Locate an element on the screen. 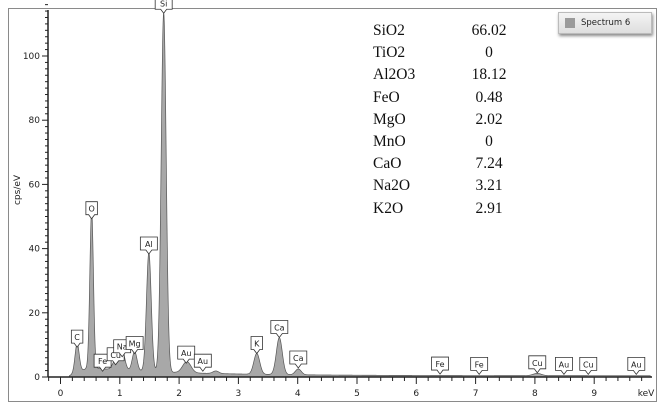  label-text: Mg is located at coordinates (135, 344).